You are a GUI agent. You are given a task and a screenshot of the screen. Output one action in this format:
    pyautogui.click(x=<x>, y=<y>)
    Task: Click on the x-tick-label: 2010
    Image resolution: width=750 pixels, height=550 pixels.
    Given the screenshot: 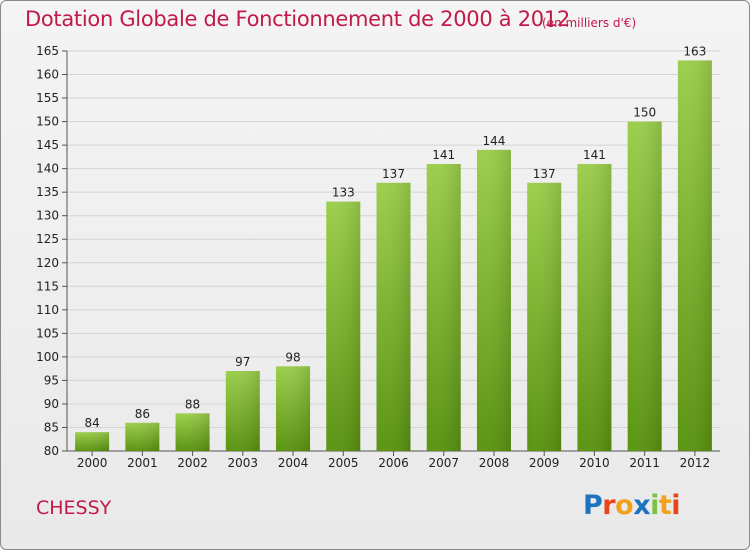 What is the action you would take?
    pyautogui.click(x=594, y=463)
    